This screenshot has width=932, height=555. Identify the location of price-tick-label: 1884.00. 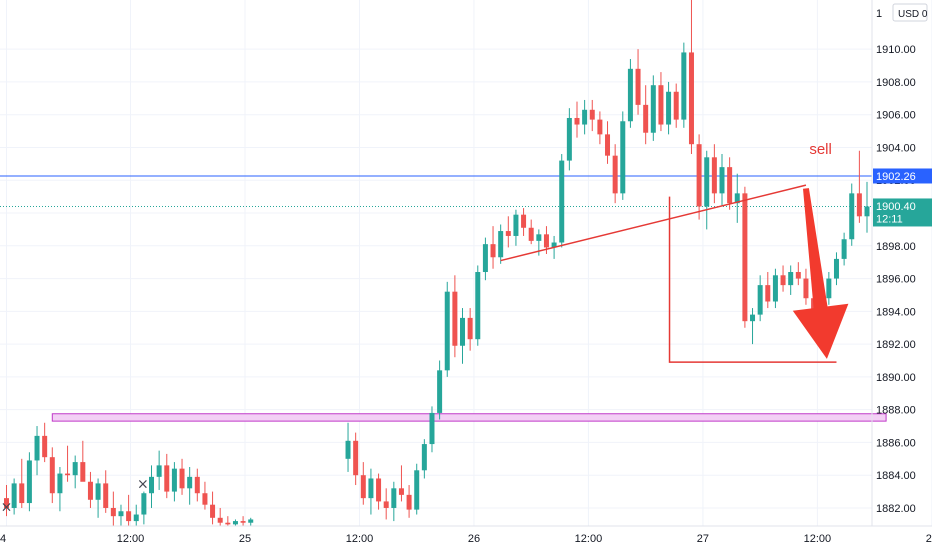
(896, 476).